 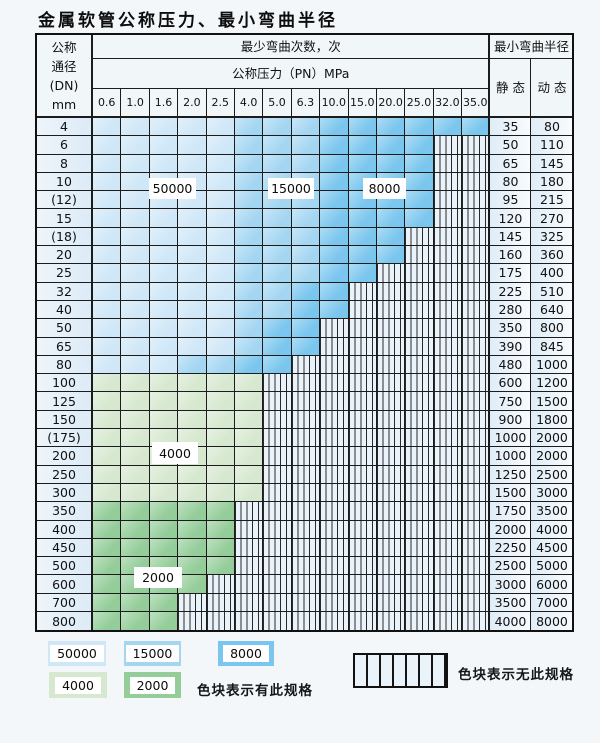 I want to click on dn-cell: (175), so click(x=65, y=438).